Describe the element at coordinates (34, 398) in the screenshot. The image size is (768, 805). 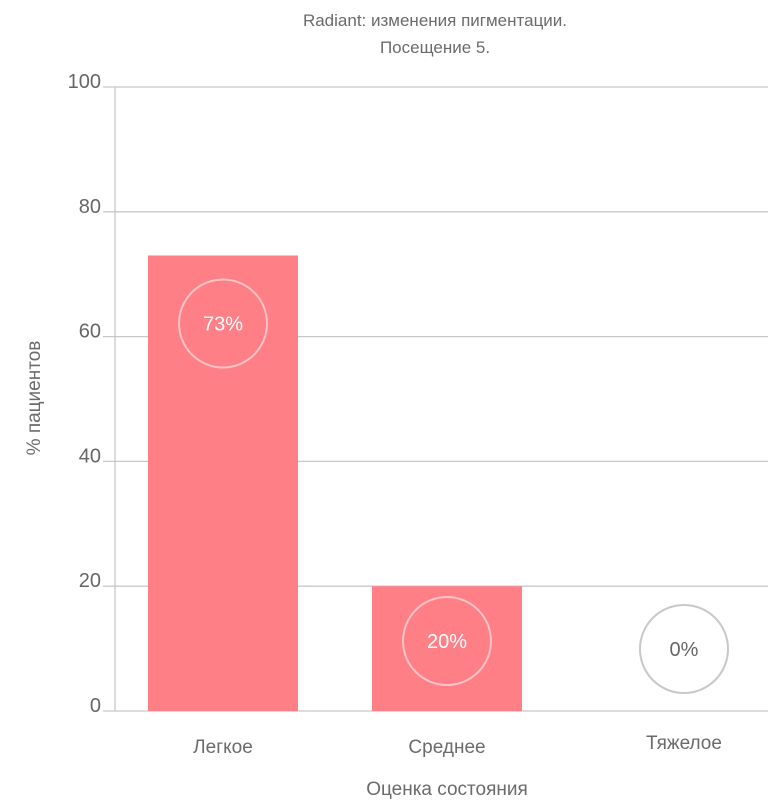
I see `y-axis-label: % пациентов` at that location.